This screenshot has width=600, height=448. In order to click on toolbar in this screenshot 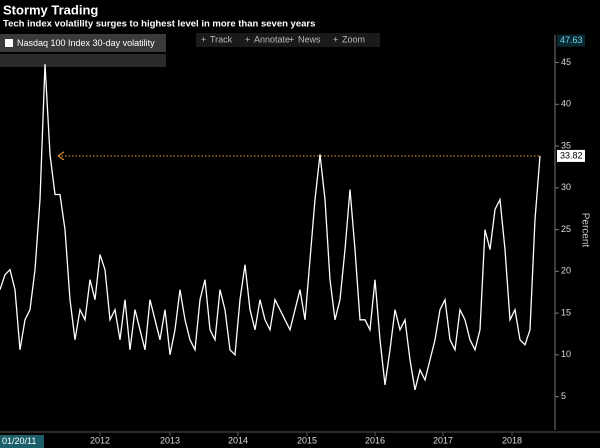, I will do `click(288, 40)`.